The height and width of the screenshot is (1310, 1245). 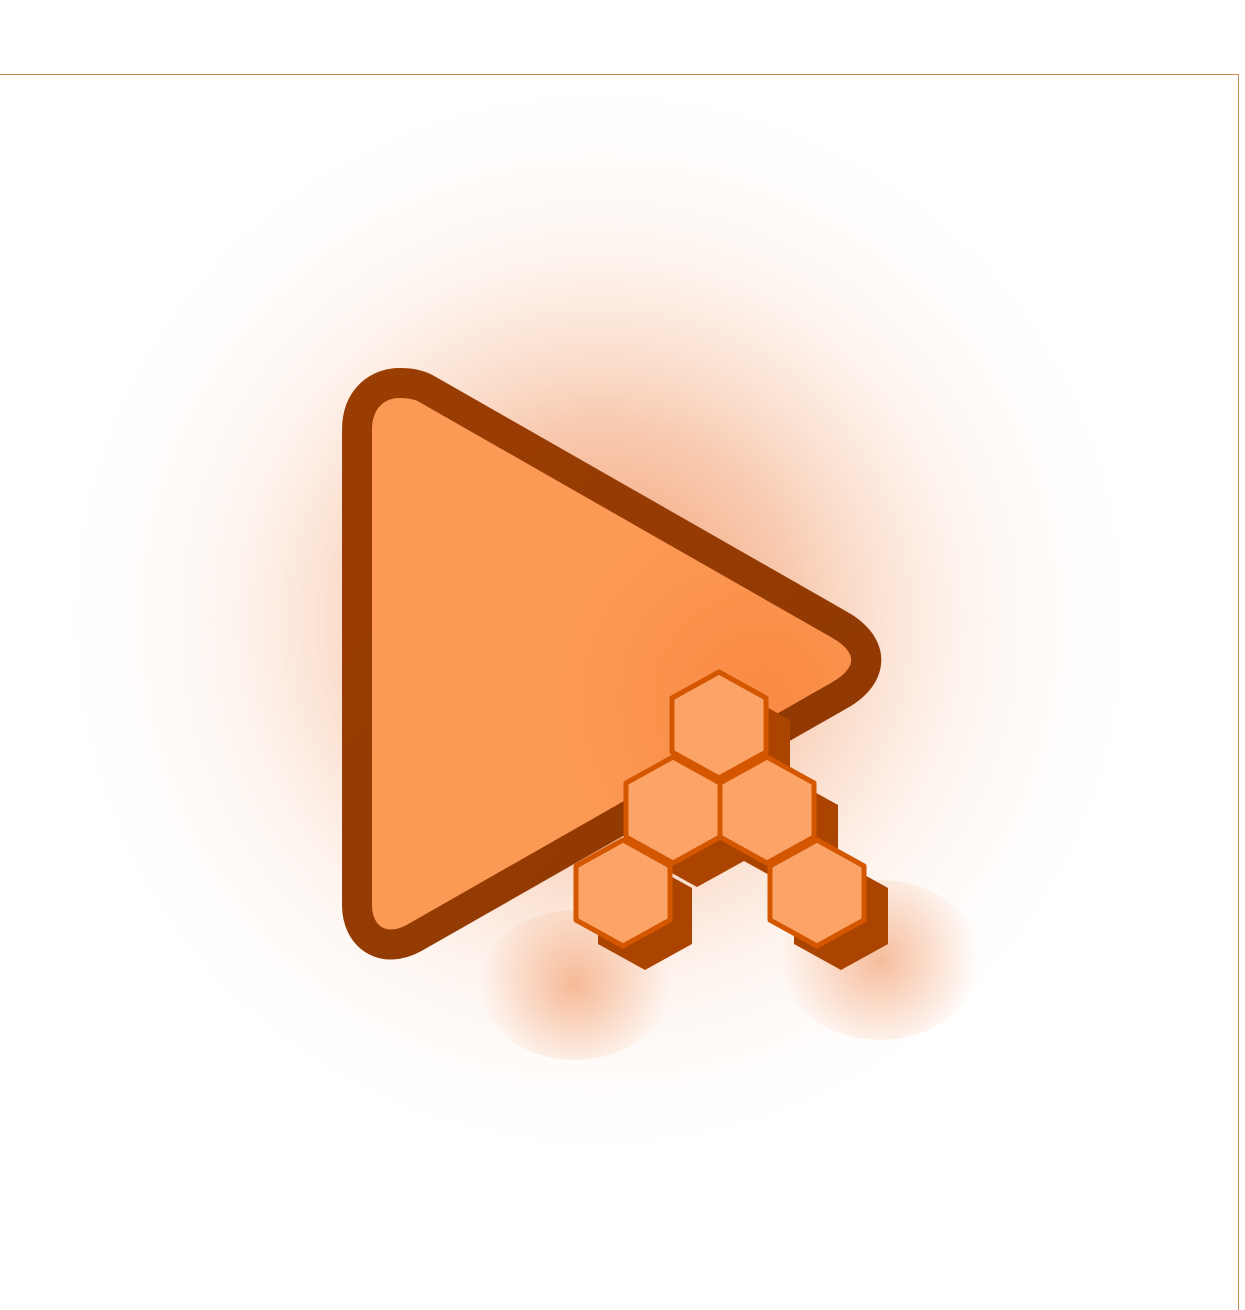 I want to click on frame-border-top, so click(x=619, y=74).